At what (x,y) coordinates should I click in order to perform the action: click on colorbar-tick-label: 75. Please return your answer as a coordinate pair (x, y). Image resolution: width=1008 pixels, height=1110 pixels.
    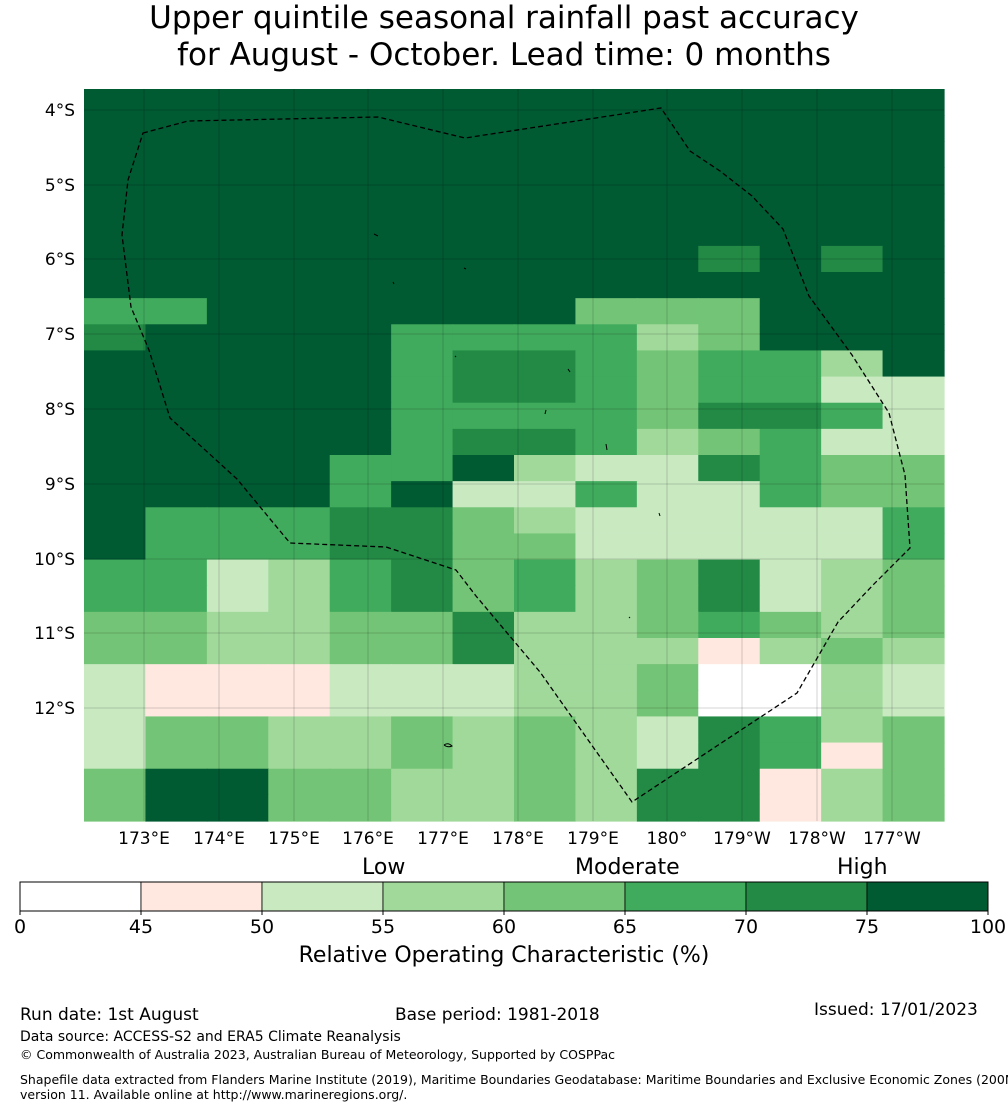
    Looking at the image, I should click on (867, 927).